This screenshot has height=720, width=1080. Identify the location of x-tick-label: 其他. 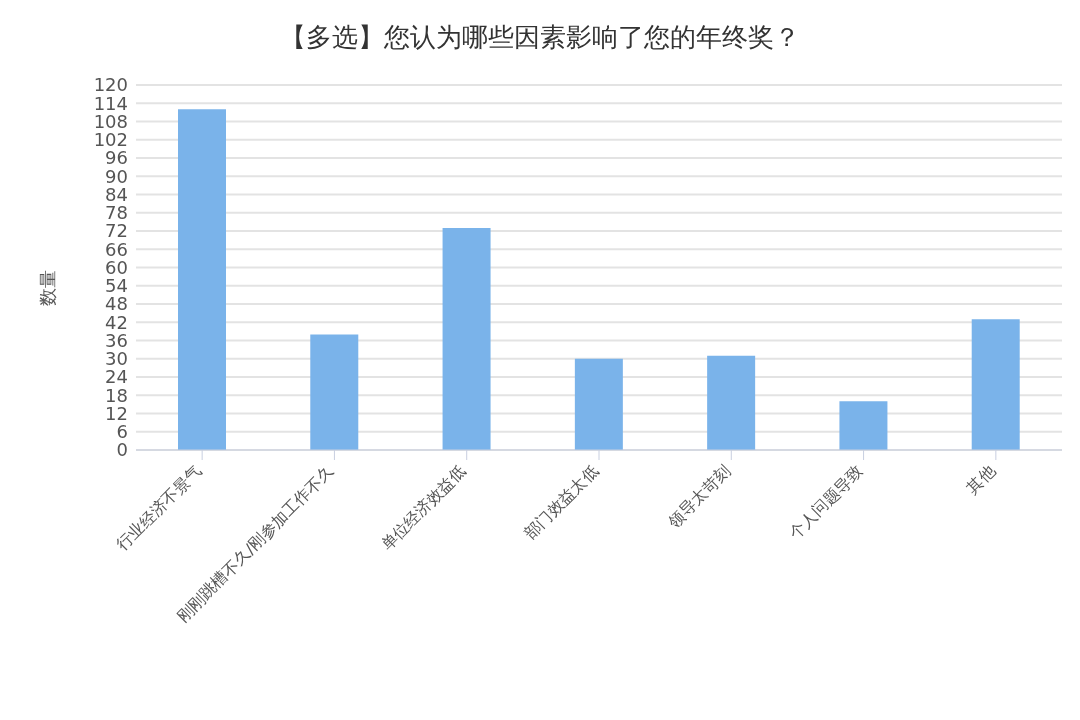
(980, 479).